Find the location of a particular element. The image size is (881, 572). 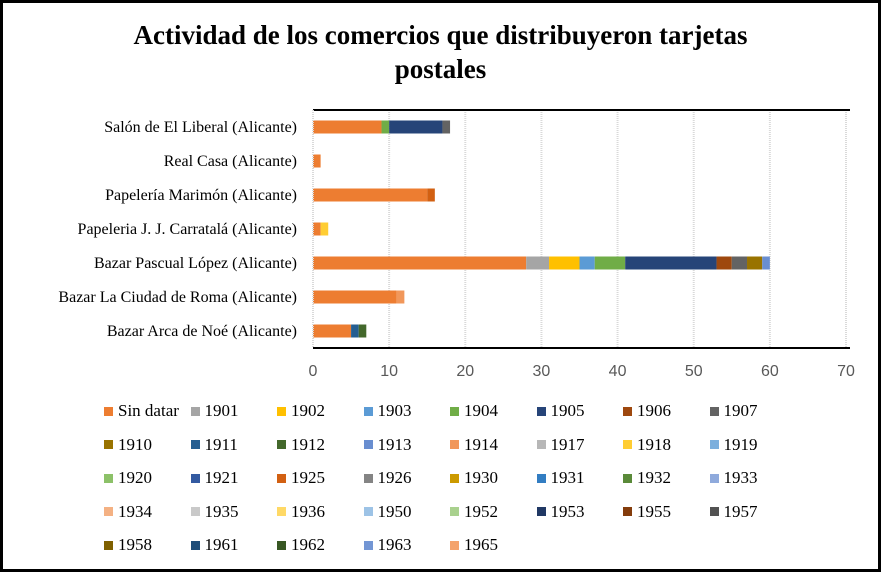

legend-label: 1931 is located at coordinates (567, 477).